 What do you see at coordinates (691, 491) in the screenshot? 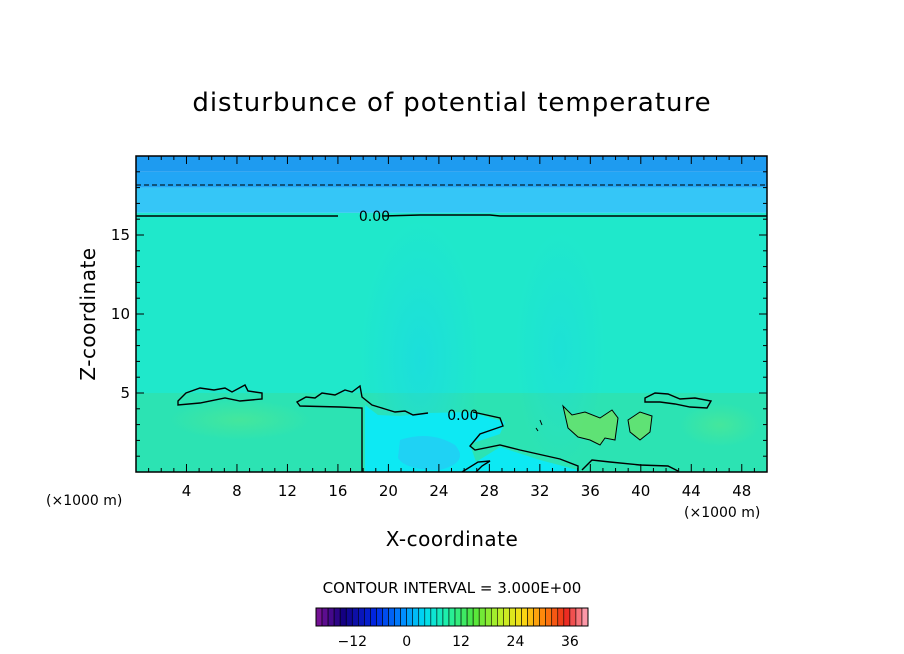
I see `x-tick-label: 44` at bounding box center [691, 491].